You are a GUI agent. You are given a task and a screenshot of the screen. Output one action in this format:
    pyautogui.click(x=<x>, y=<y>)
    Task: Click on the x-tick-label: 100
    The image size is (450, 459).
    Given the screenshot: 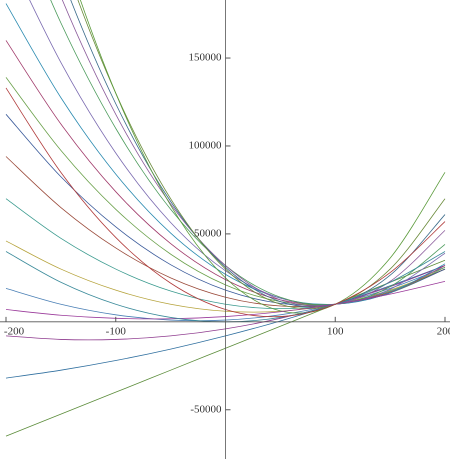 What is the action you would take?
    pyautogui.click(x=335, y=331)
    